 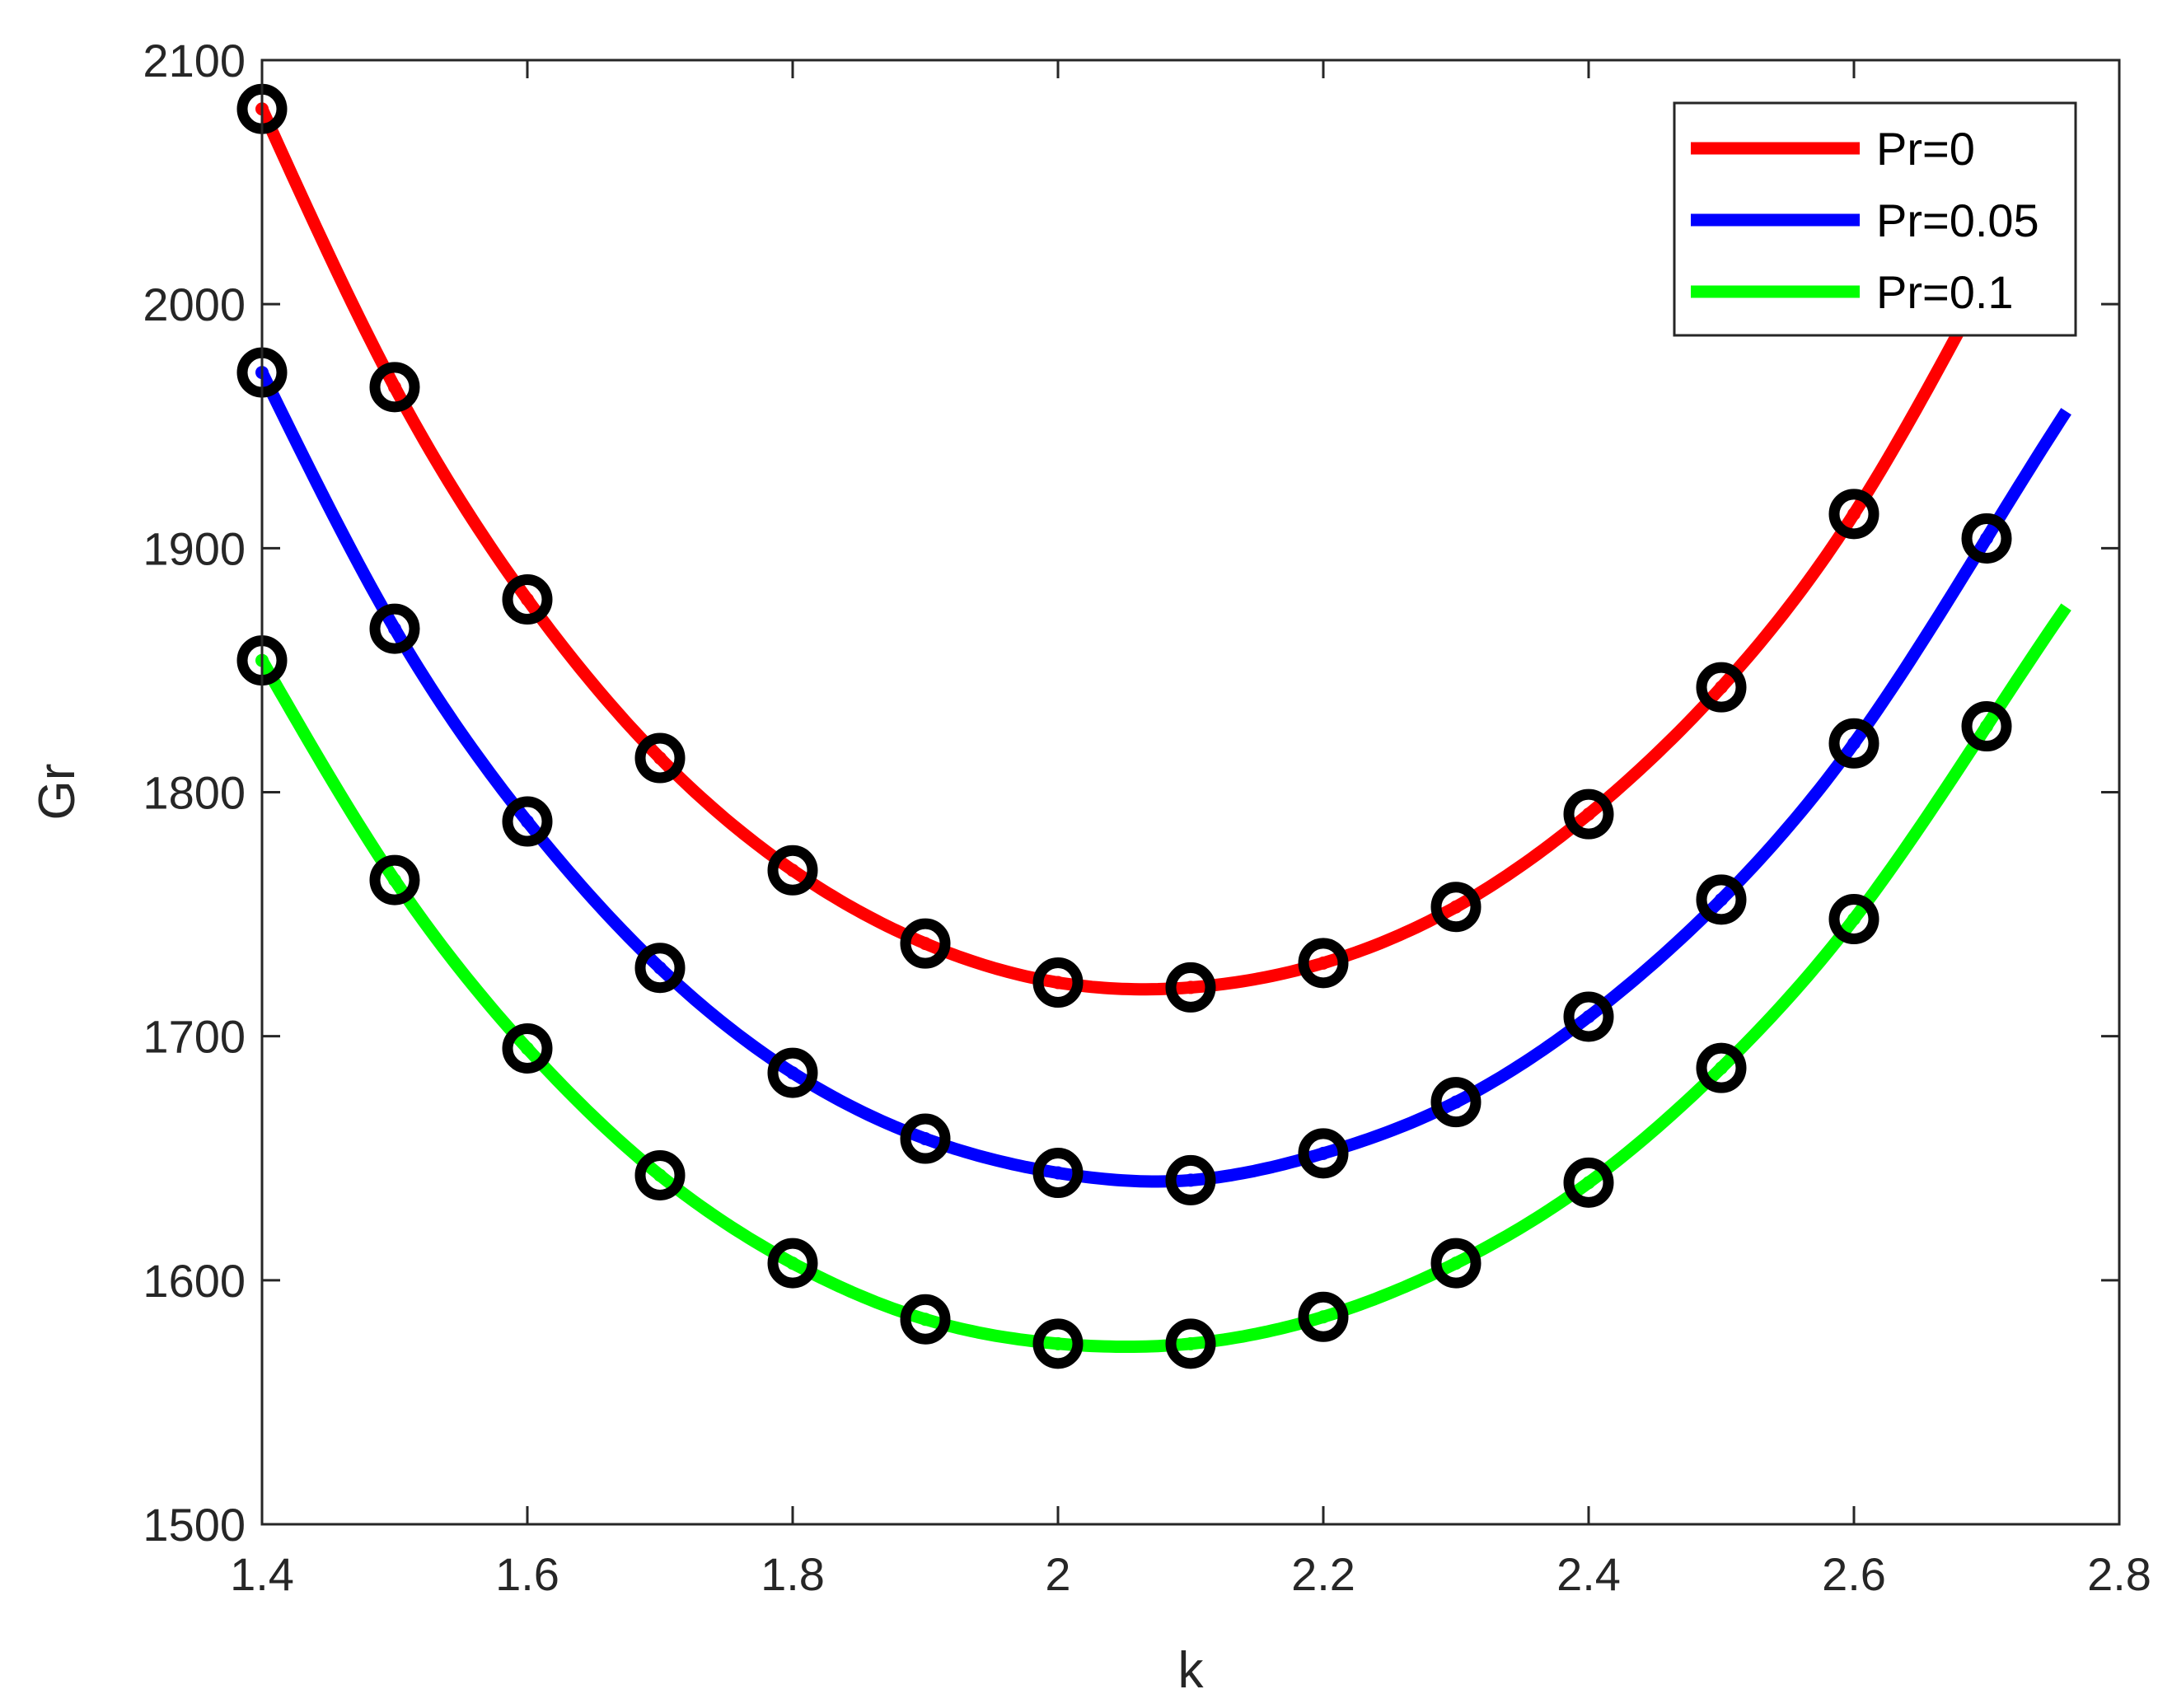 I want to click on x-tick-label: 1.8, so click(x=793, y=1574).